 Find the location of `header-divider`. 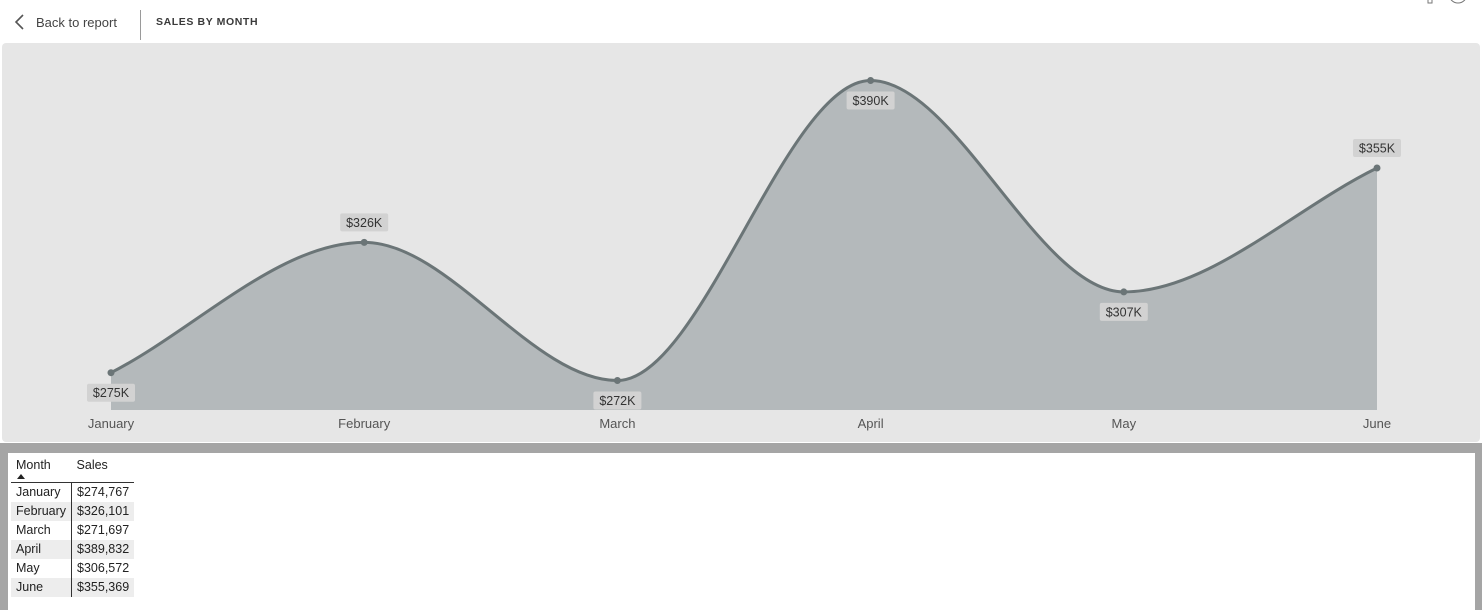

header-divider is located at coordinates (140, 25).